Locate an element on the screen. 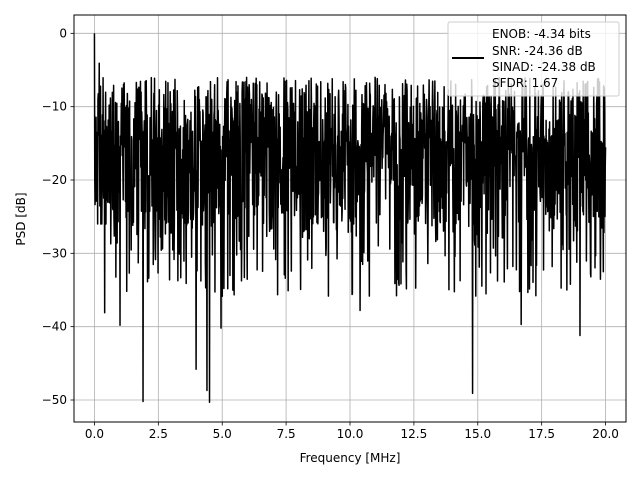 This screenshot has height=484, width=640. y-tick-label: −10 is located at coordinates (54, 107).